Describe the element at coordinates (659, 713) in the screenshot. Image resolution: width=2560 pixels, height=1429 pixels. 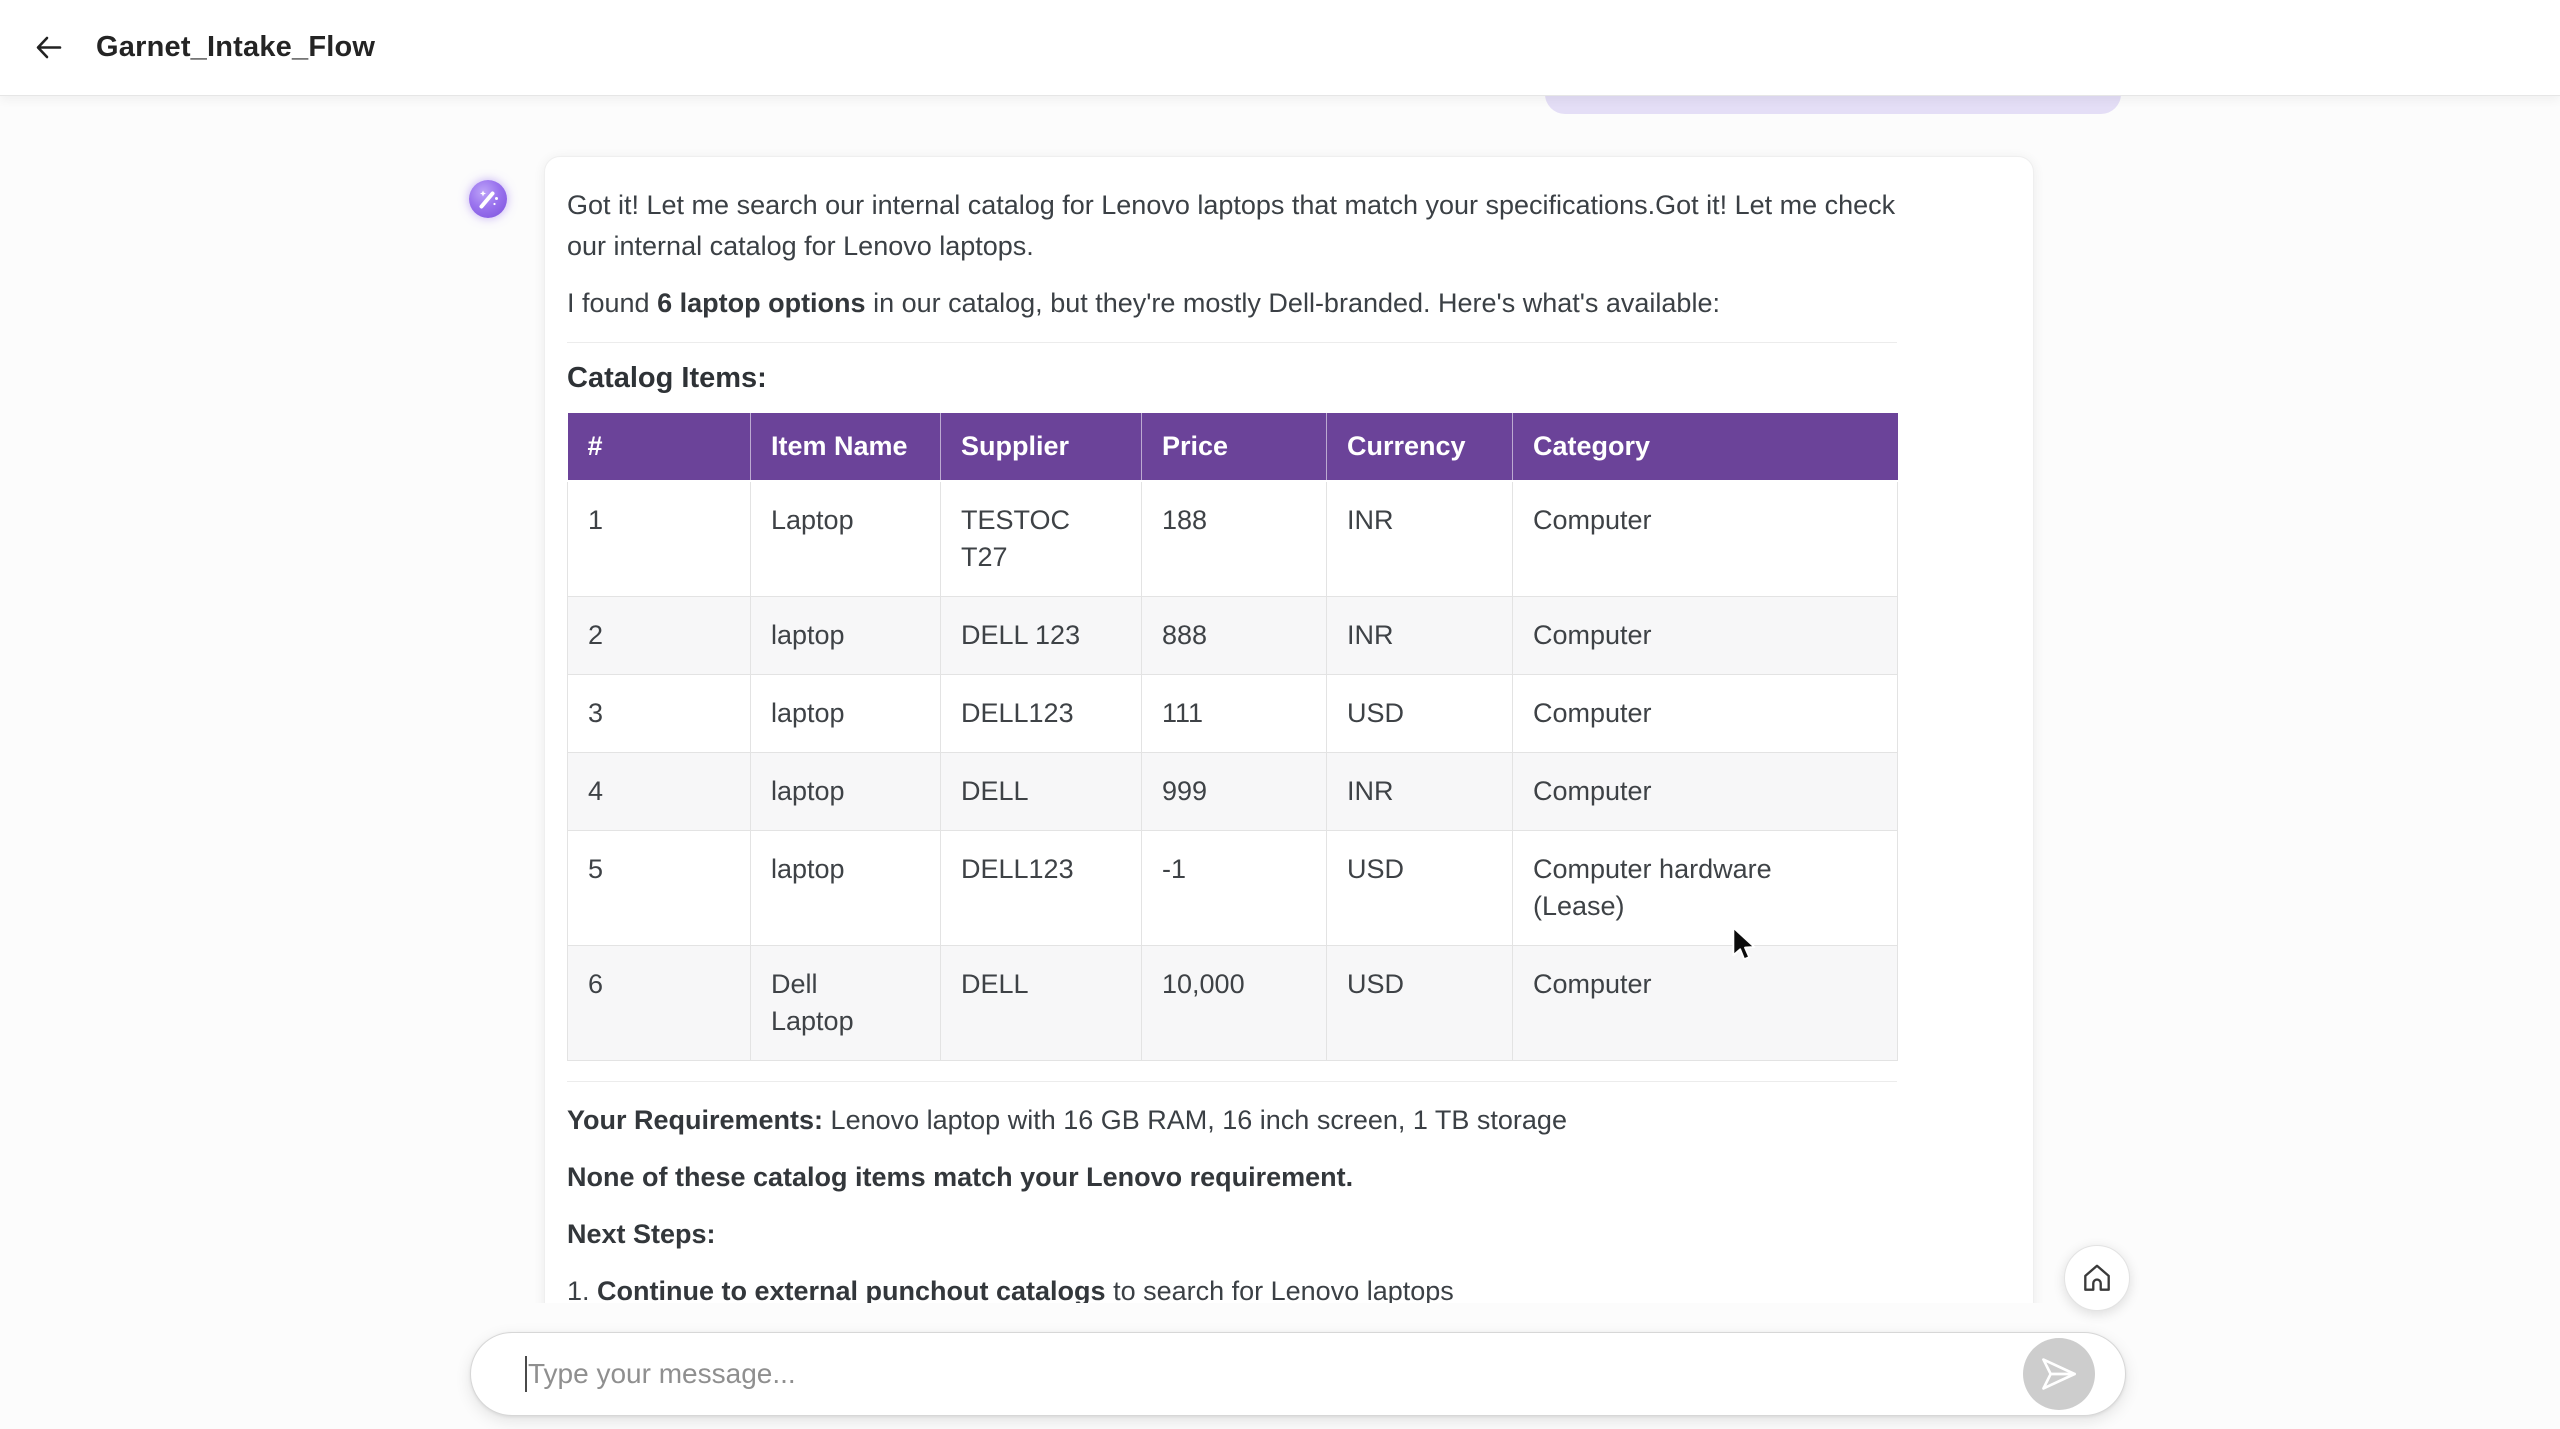
I see `table-cell: 3` at that location.